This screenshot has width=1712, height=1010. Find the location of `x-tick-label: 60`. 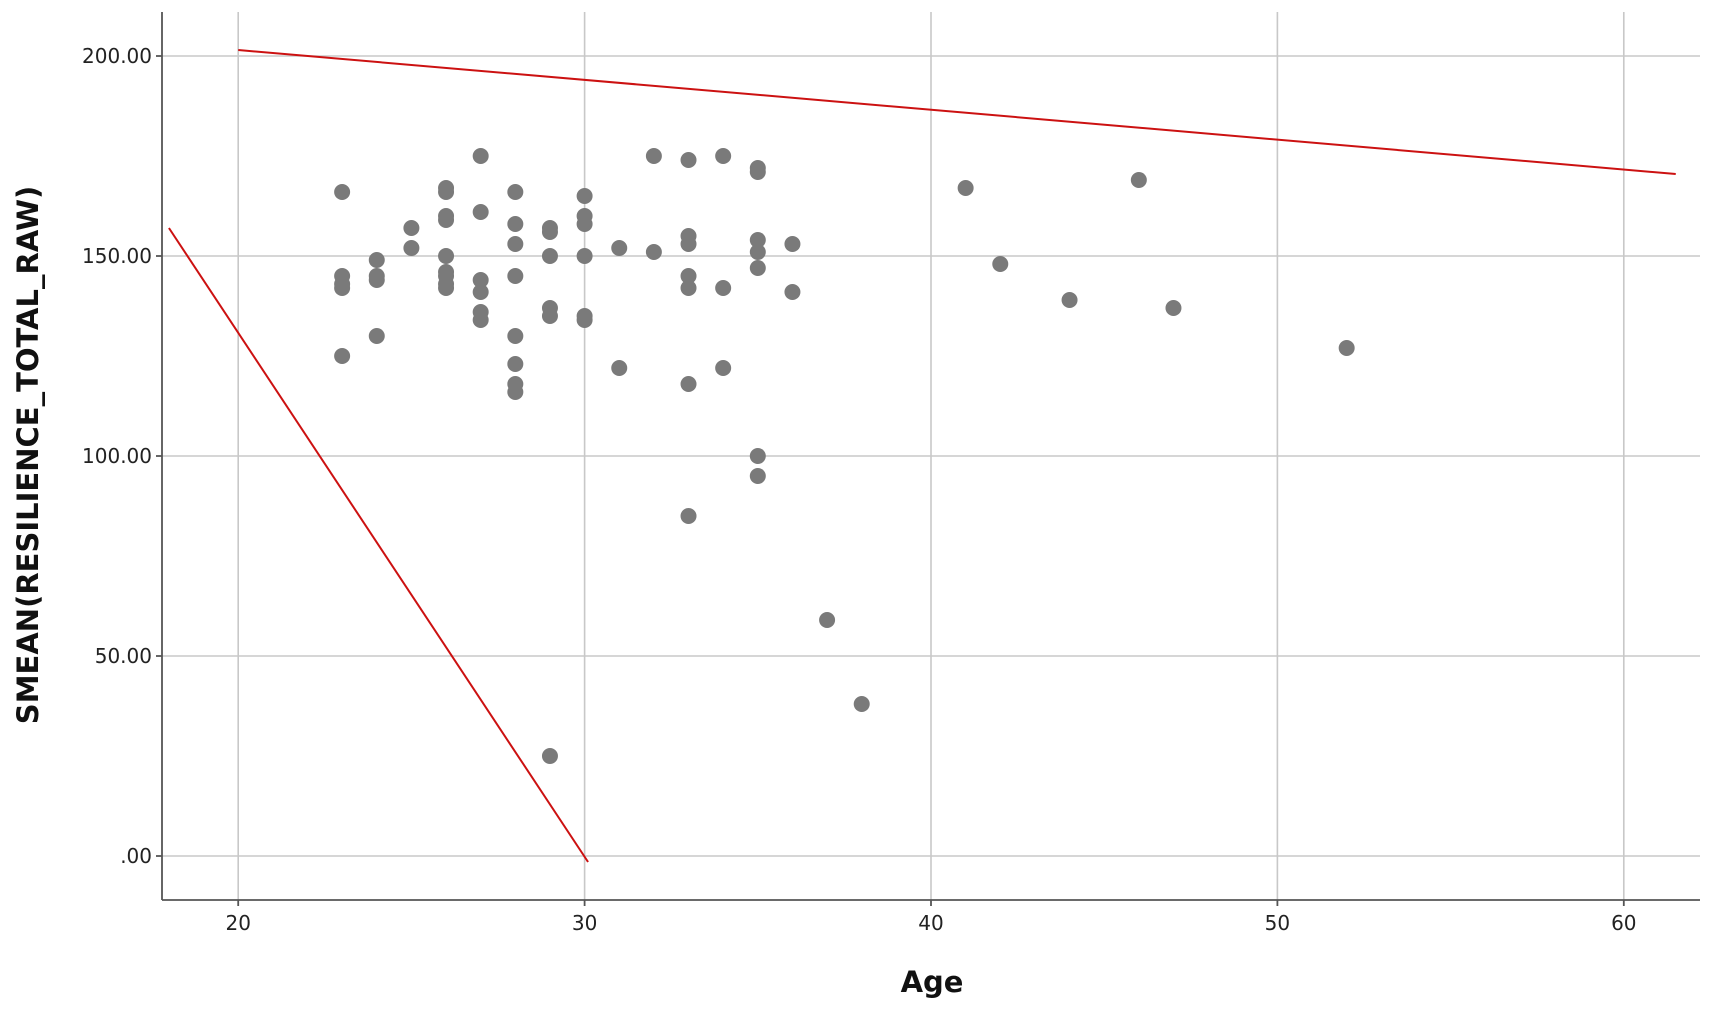

x-tick-label: 60 is located at coordinates (1623, 923).